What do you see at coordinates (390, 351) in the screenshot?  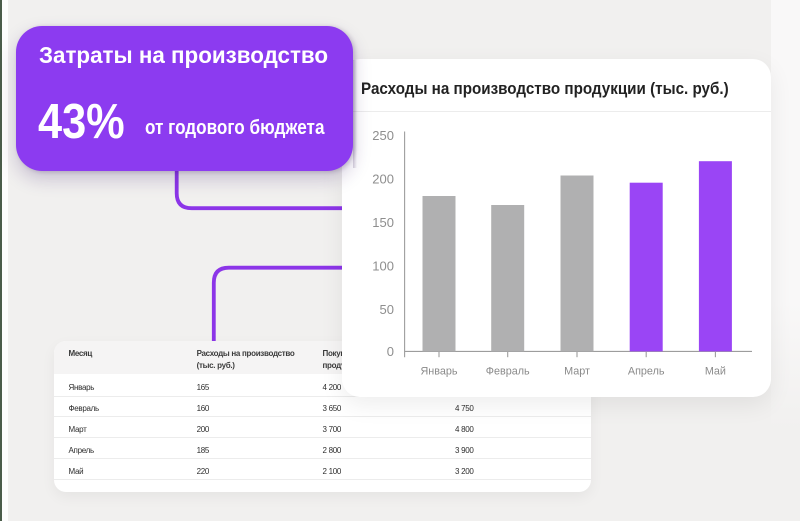 I see `svg-text: 0` at bounding box center [390, 351].